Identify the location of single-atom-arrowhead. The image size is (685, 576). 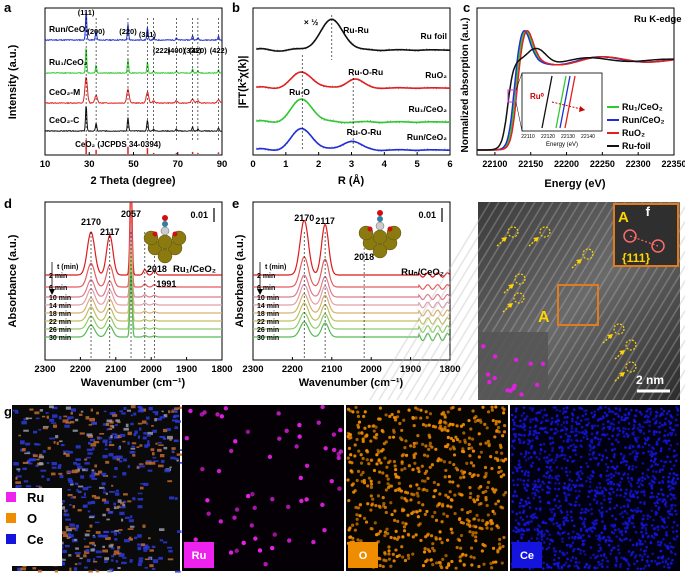
(622, 374).